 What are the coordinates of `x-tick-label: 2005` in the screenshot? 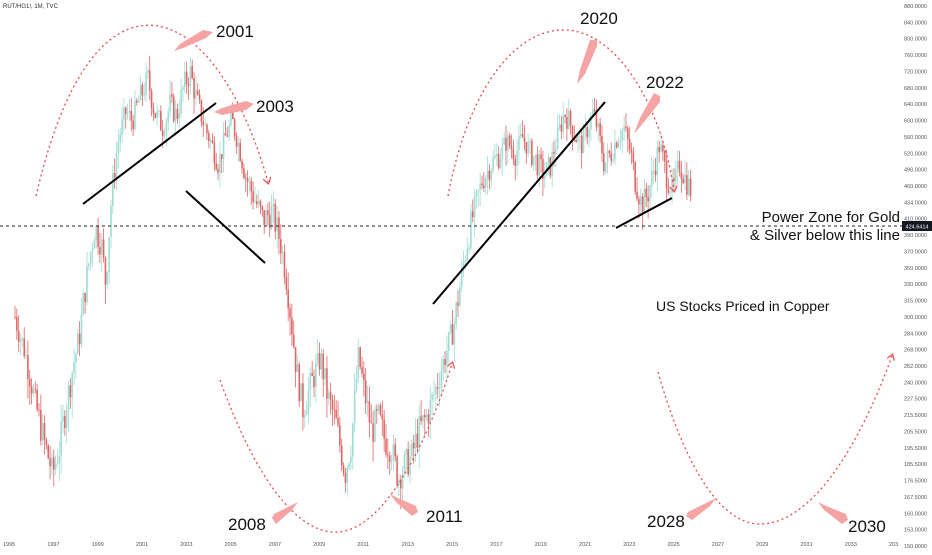 It's located at (231, 545).